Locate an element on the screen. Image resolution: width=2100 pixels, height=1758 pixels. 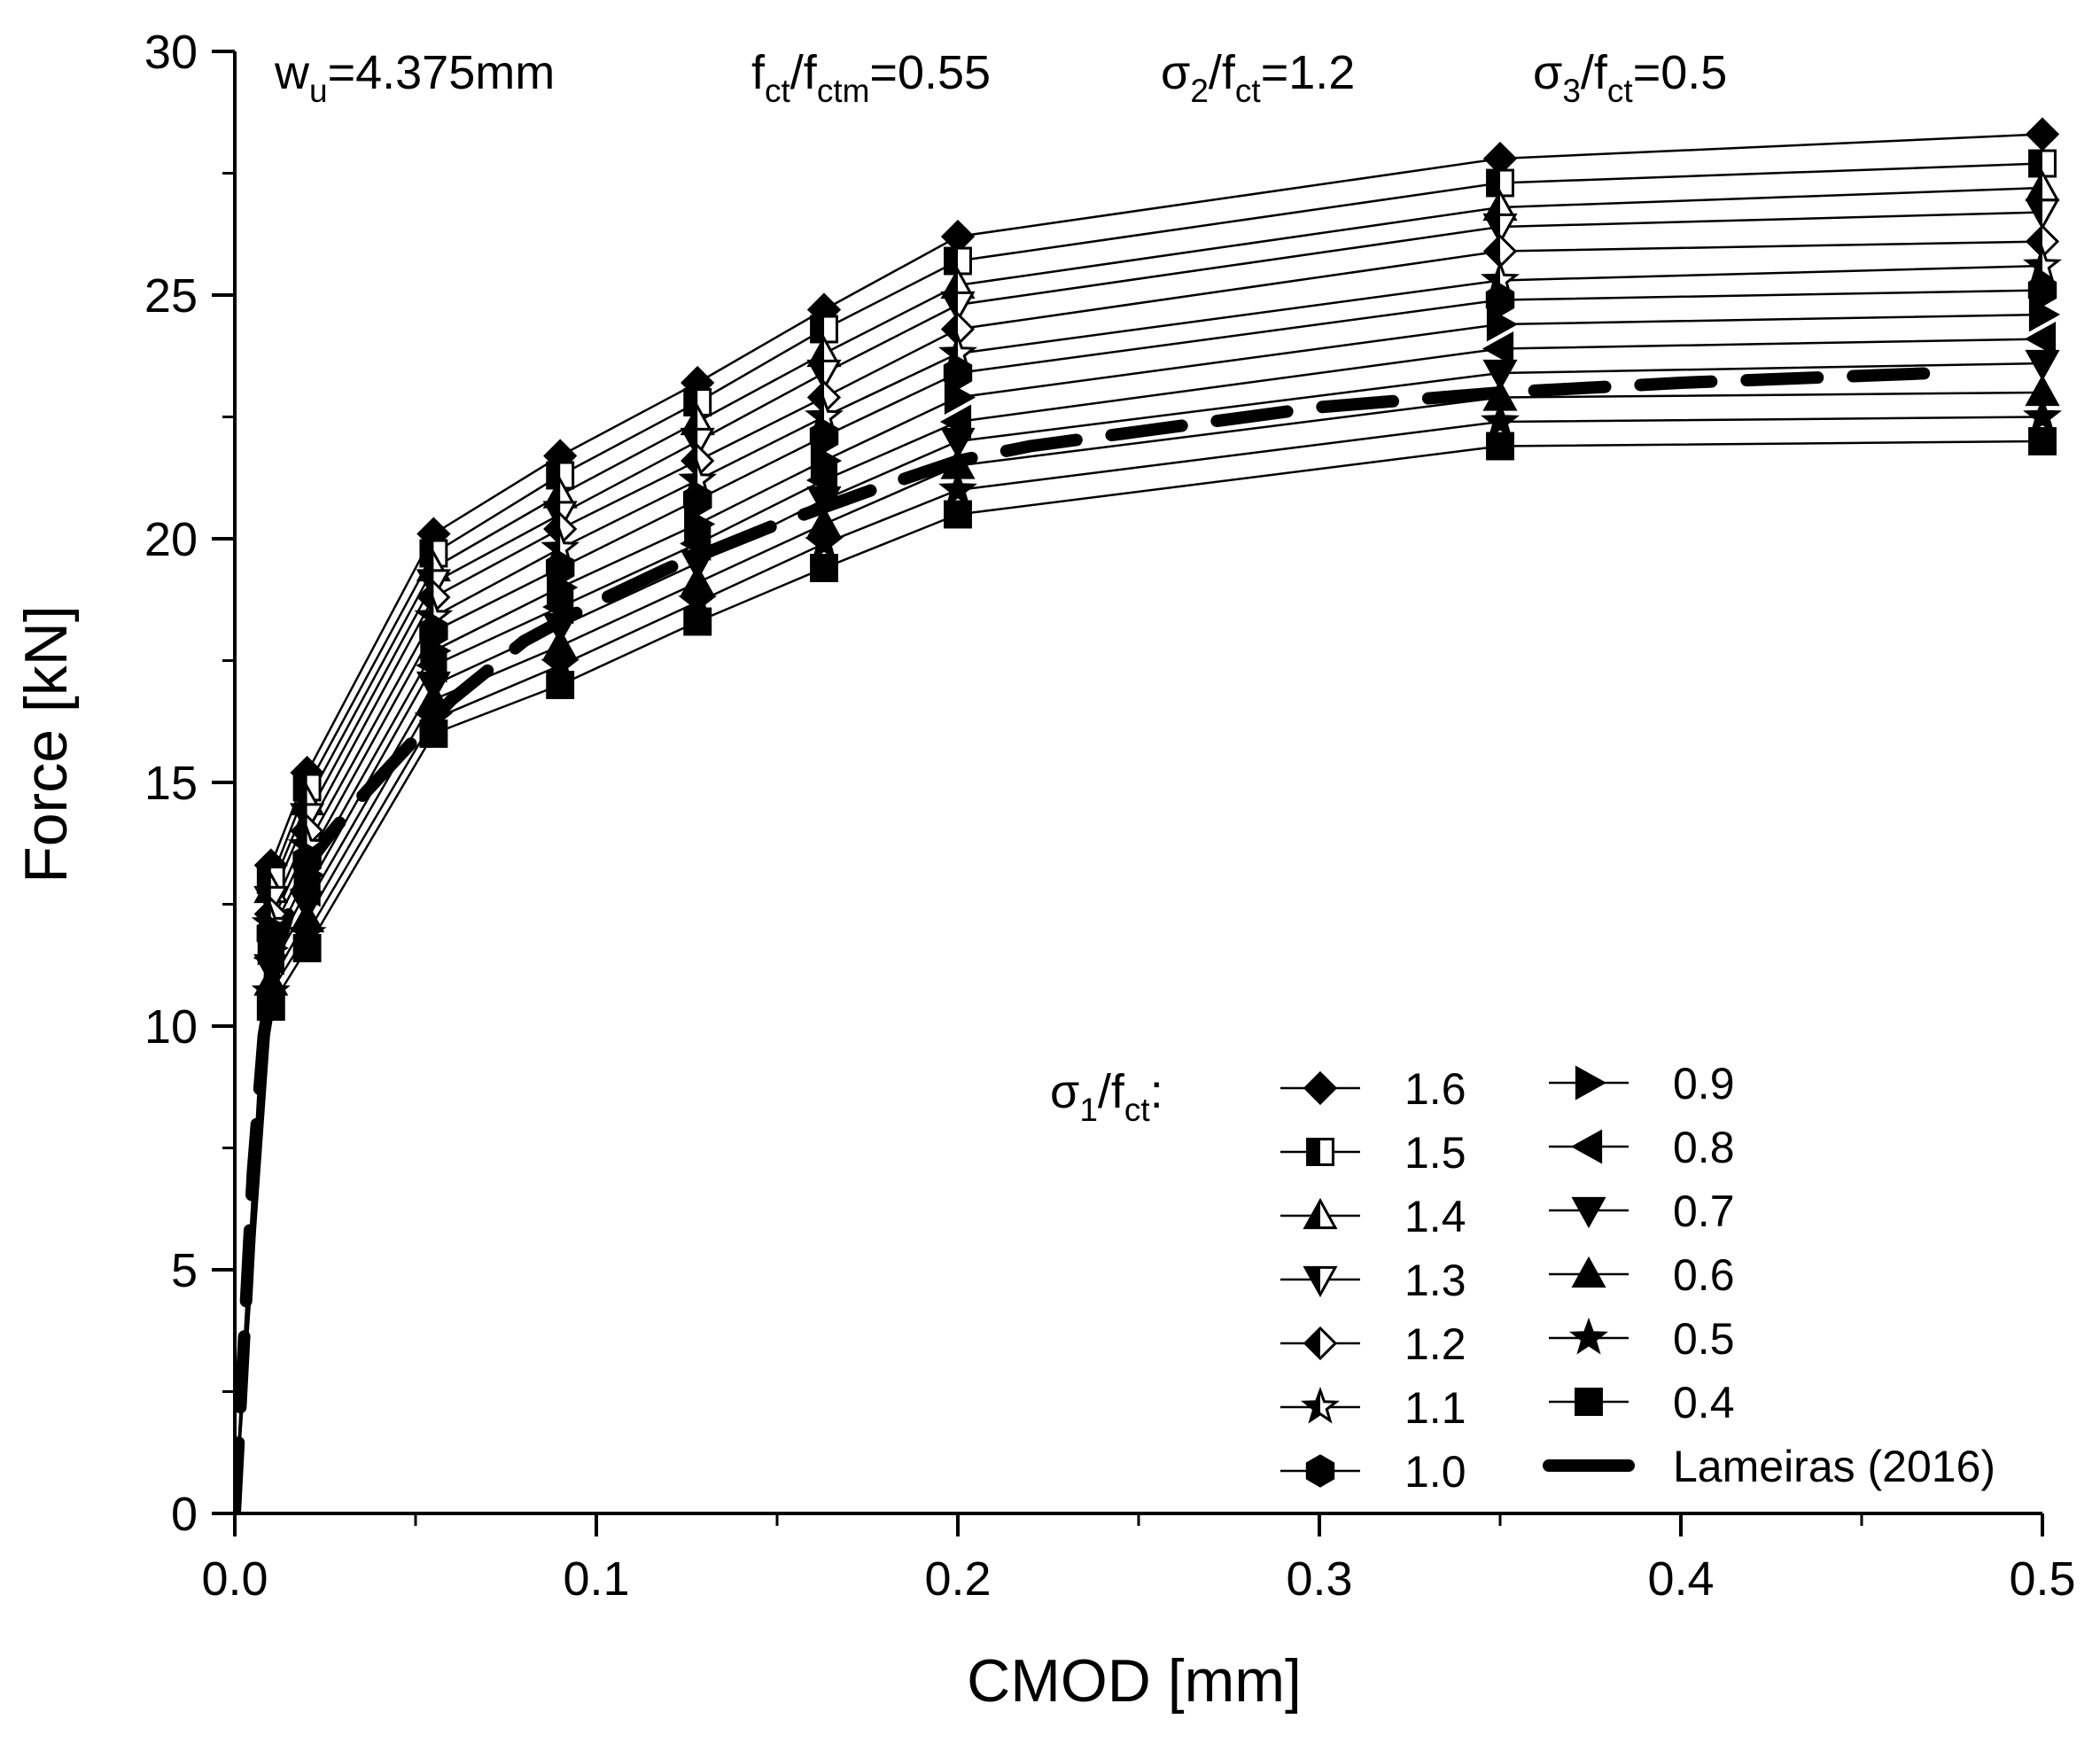
parameter-annotation: σ3/fct=0.5 is located at coordinates (1630, 77).